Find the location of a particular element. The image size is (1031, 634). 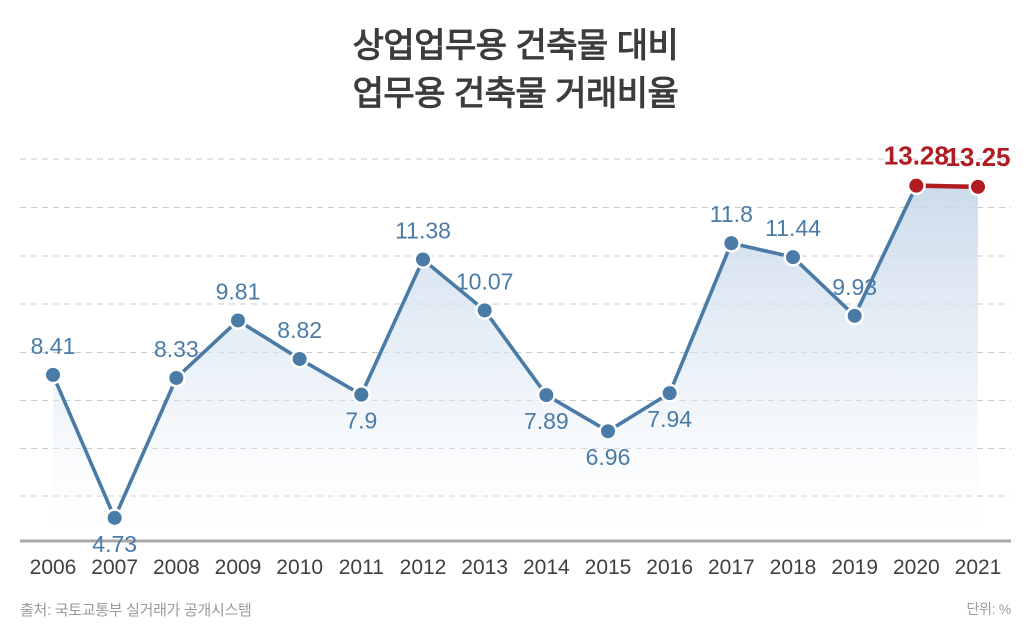

data-point-2008 is located at coordinates (176, 377).